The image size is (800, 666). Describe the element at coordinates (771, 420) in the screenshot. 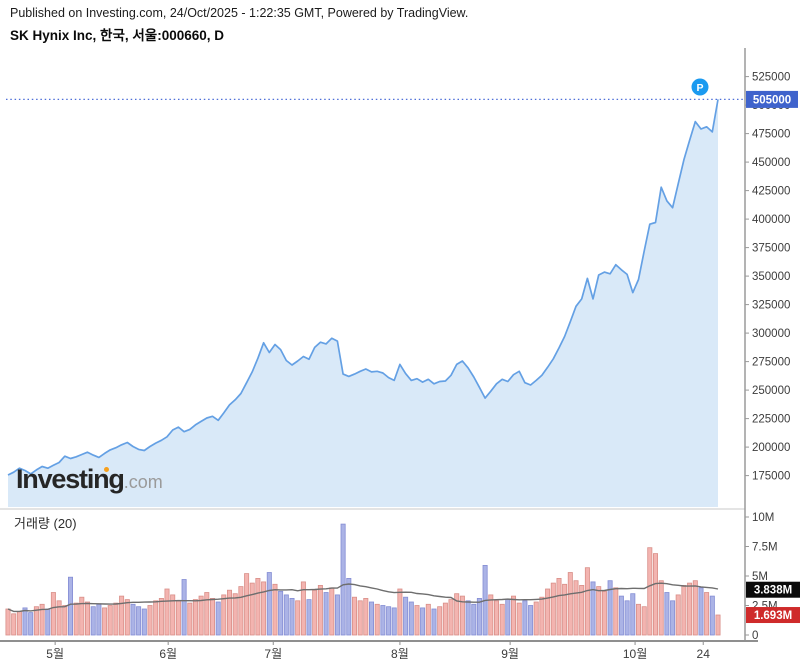

I see `price-axis-tick-label: 225000` at that location.